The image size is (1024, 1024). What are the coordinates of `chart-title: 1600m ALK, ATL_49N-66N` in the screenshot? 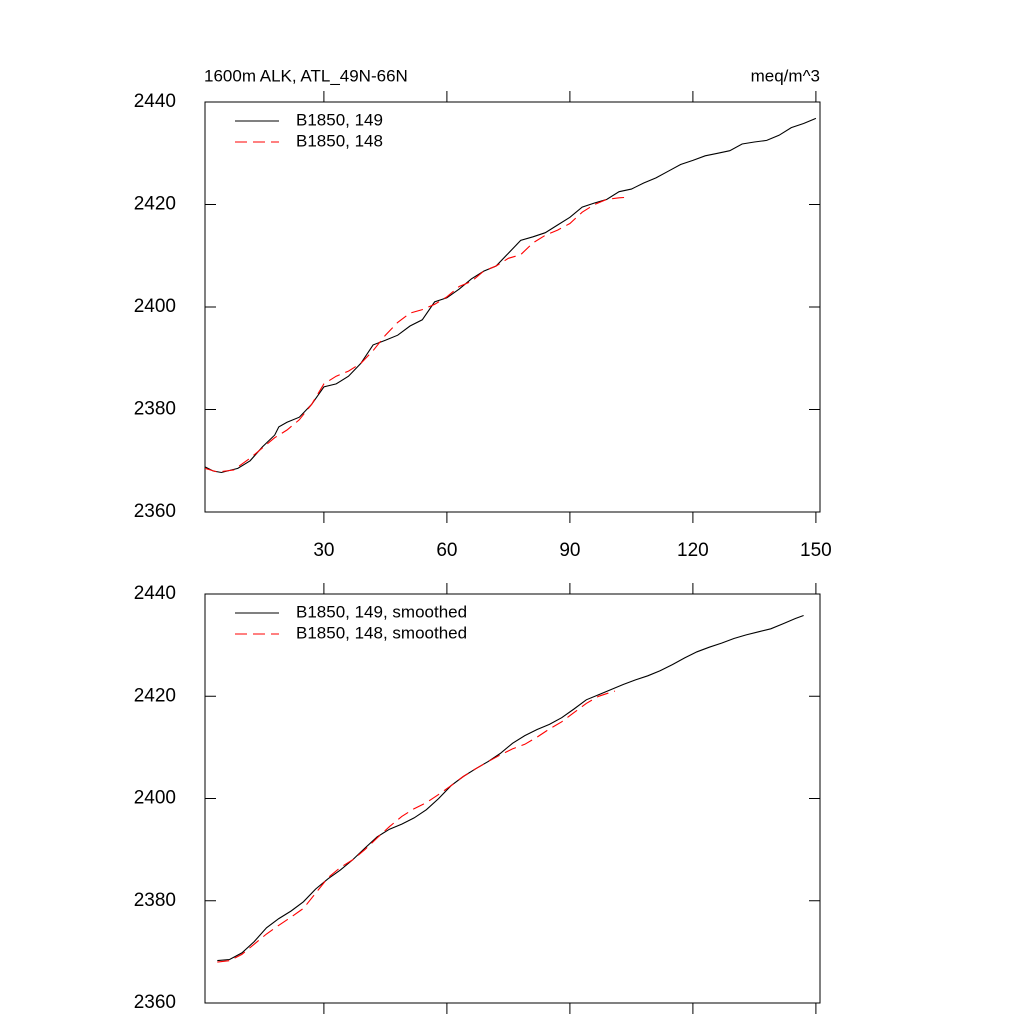 It's located at (306, 75).